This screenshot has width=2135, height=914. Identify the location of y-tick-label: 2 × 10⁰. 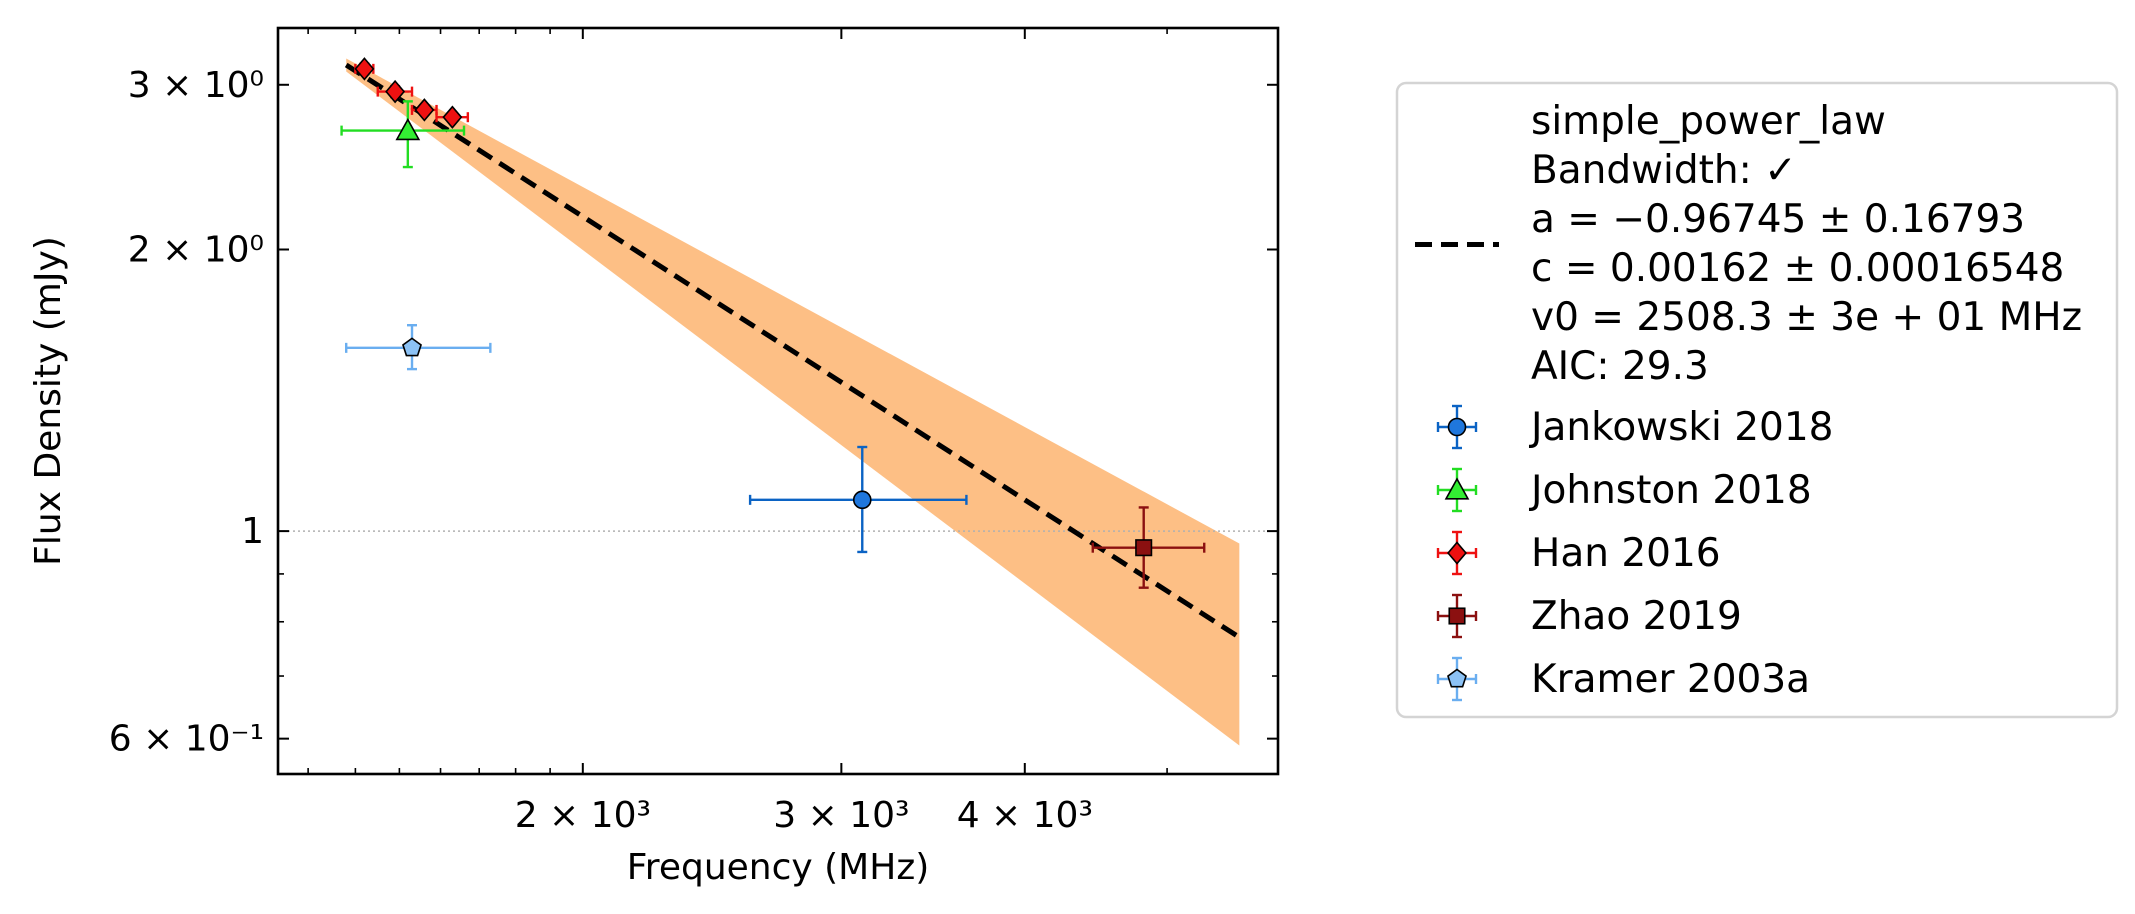
(196, 250).